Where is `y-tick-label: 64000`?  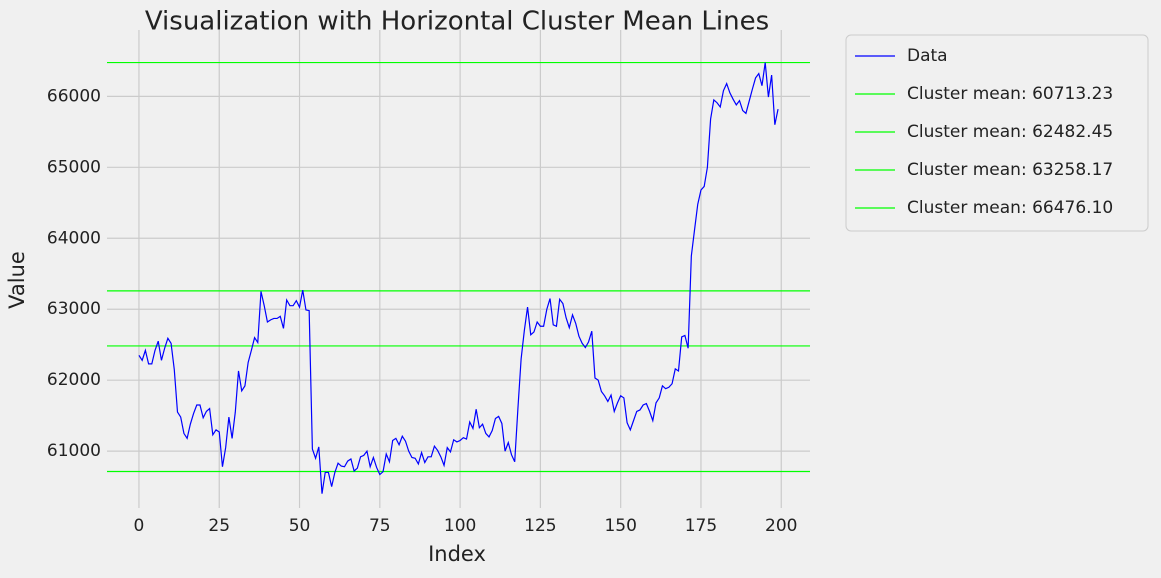 y-tick-label: 64000 is located at coordinates (74, 238).